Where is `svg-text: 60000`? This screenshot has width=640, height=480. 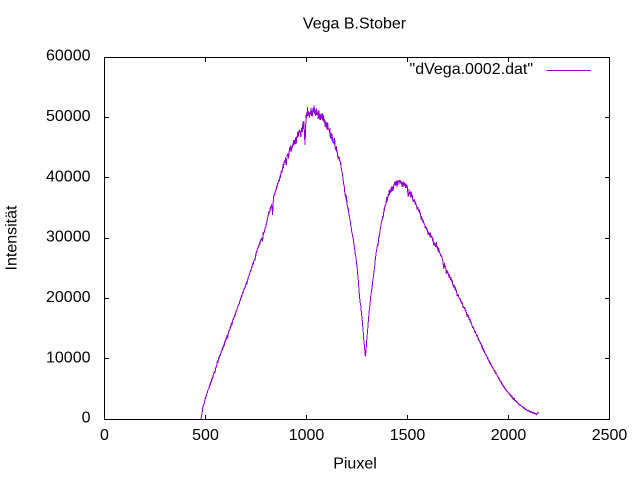 svg-text: 60000 is located at coordinates (68, 56).